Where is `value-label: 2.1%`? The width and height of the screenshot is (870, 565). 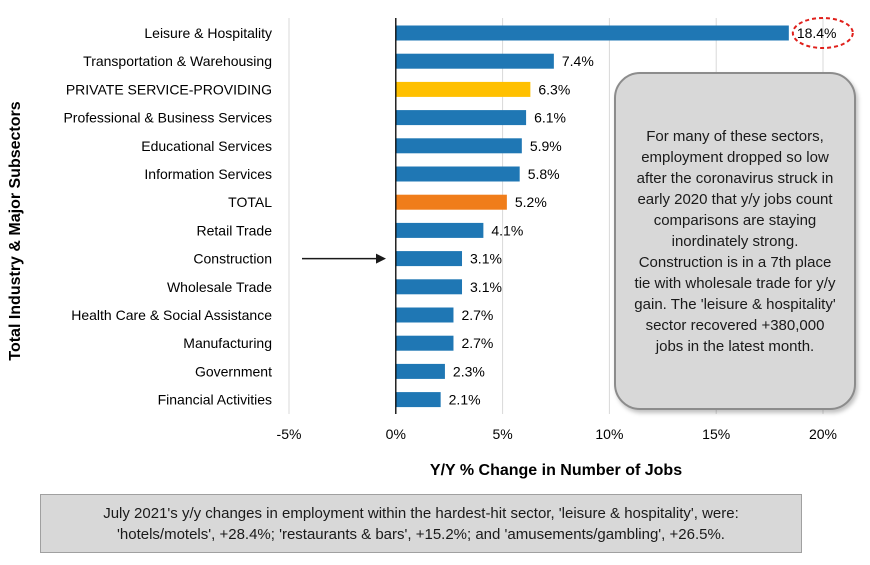
value-label: 2.1% is located at coordinates (465, 400).